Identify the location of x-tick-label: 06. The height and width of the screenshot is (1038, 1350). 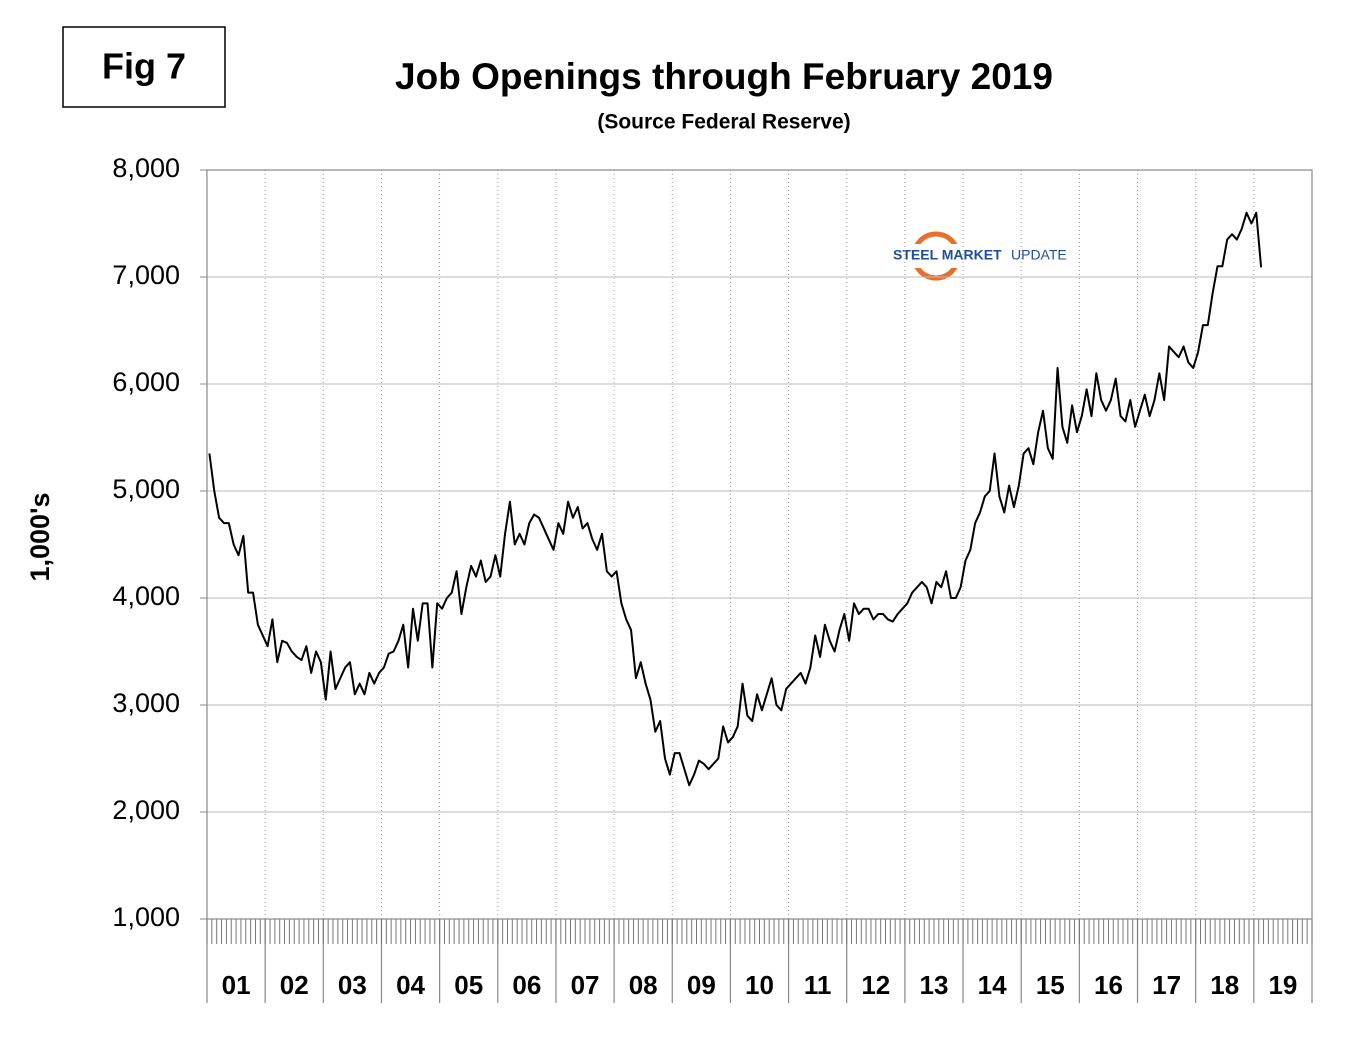
(526, 985).